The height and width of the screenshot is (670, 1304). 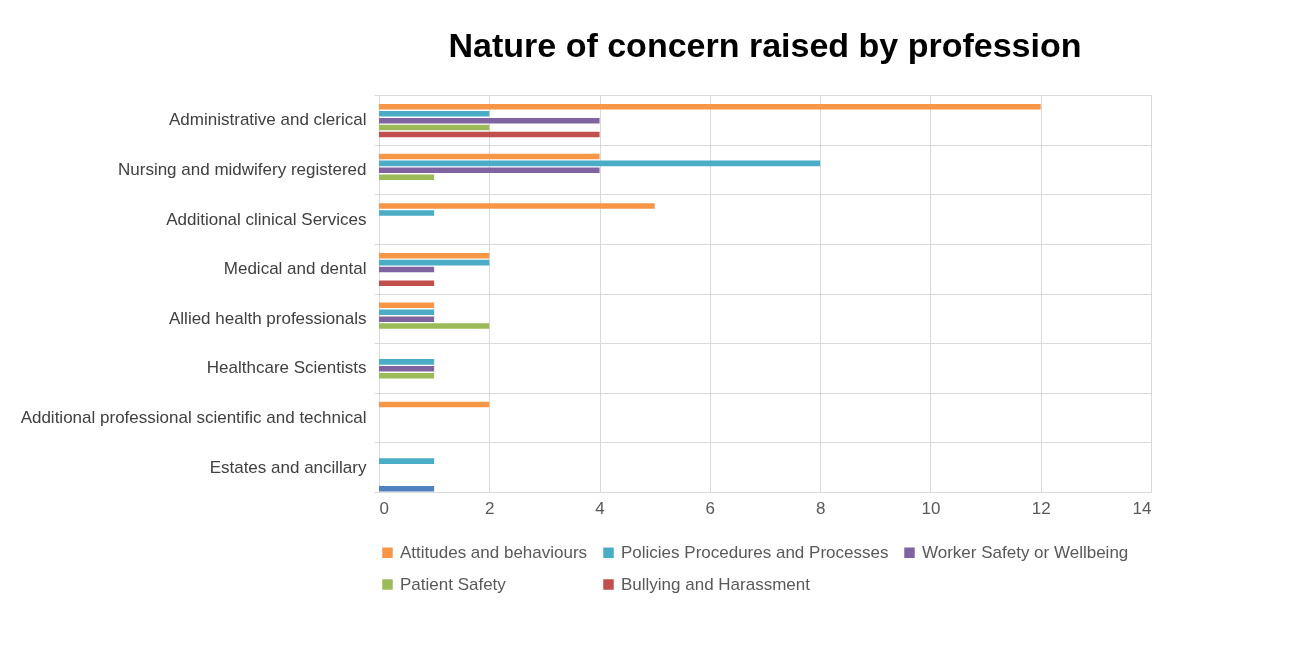 I want to click on legend-label: Patient Safety, so click(x=453, y=584).